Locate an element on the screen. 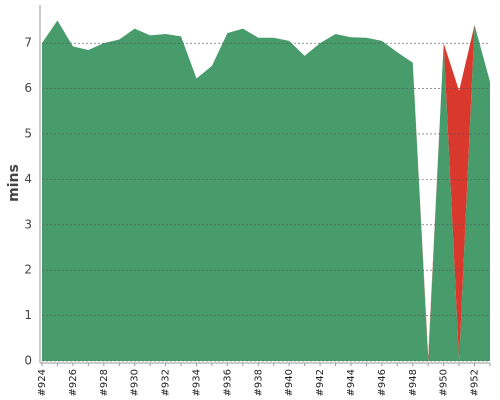 The image size is (500, 400). x-tick-label: #932 is located at coordinates (166, 382).